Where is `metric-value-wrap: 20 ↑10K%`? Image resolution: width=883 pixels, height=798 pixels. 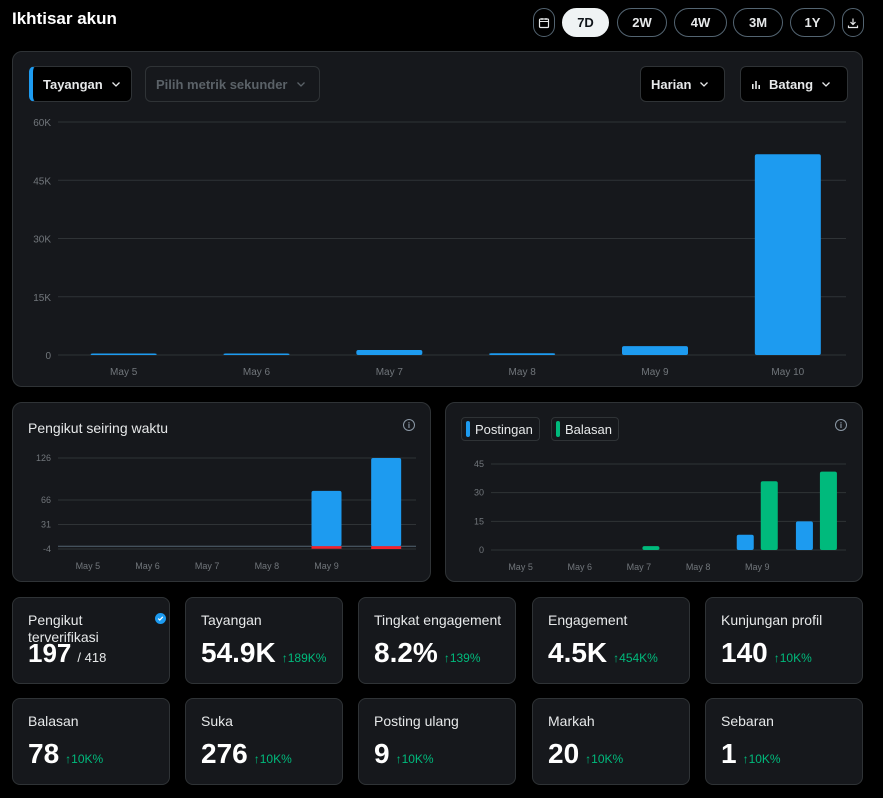 metric-value-wrap: 20 ↑10K% is located at coordinates (585, 754).